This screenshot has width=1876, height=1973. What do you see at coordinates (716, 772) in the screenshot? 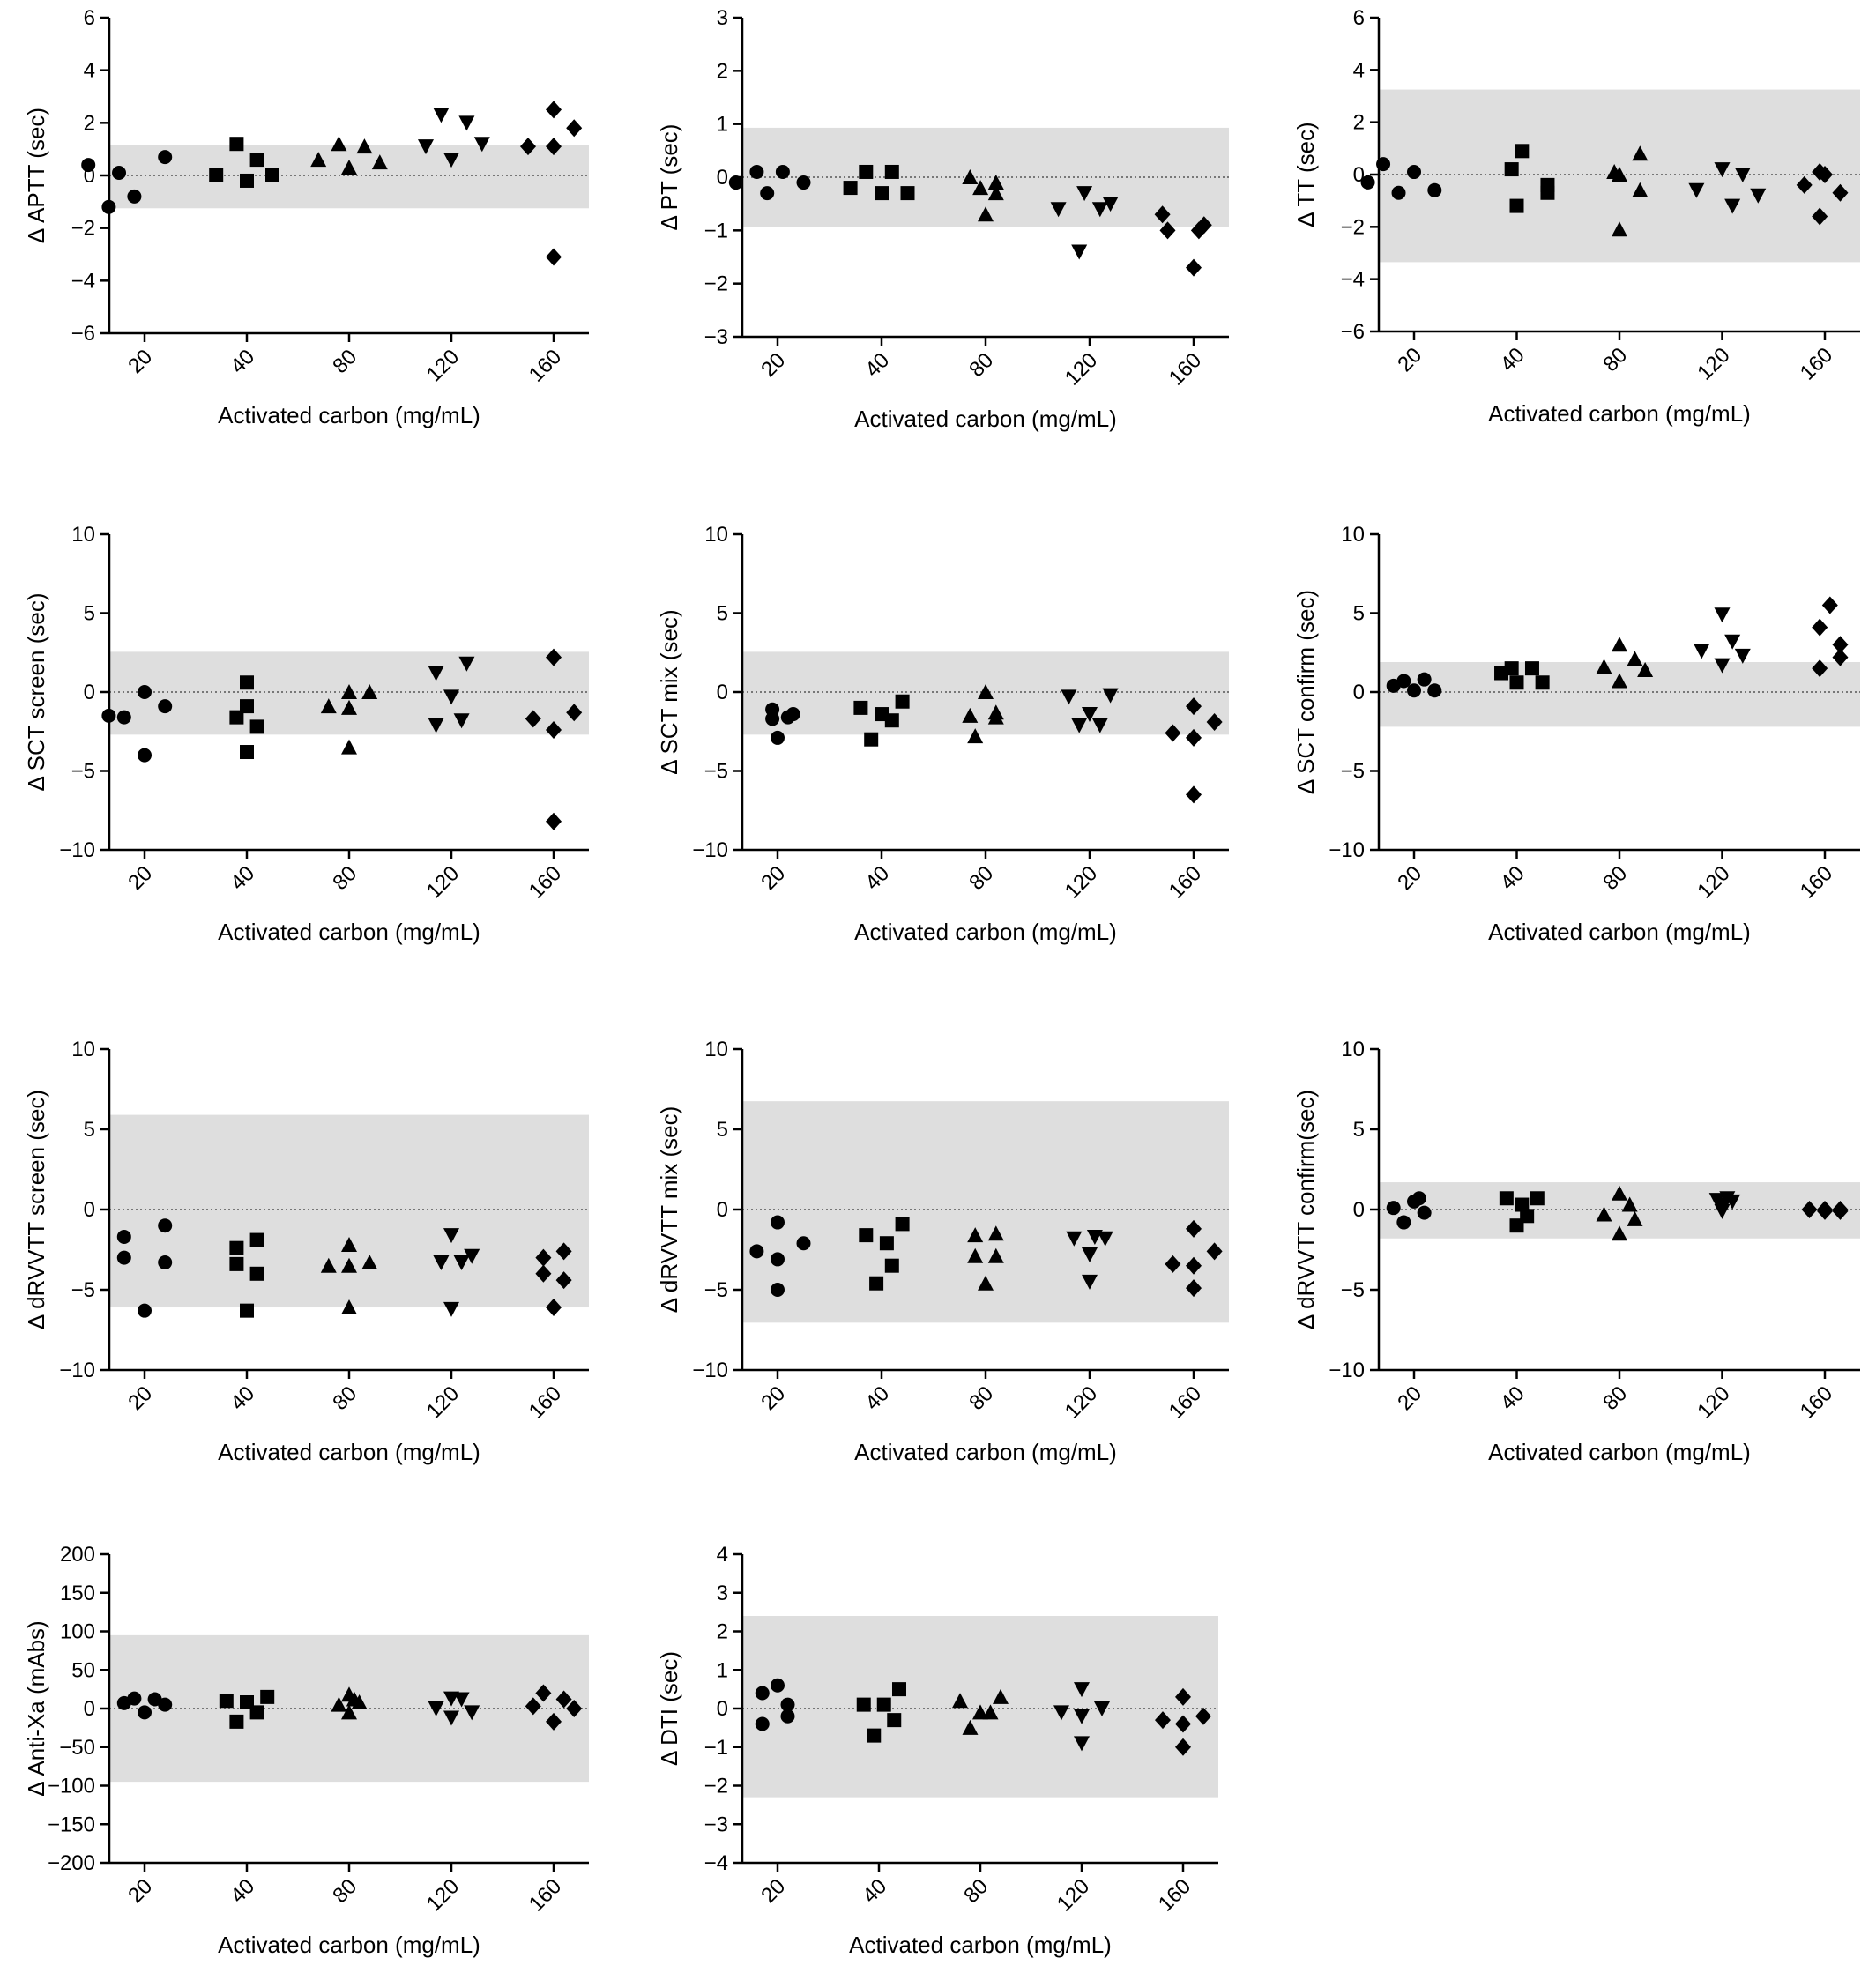
I see `y-tick-label: −5` at bounding box center [716, 772].